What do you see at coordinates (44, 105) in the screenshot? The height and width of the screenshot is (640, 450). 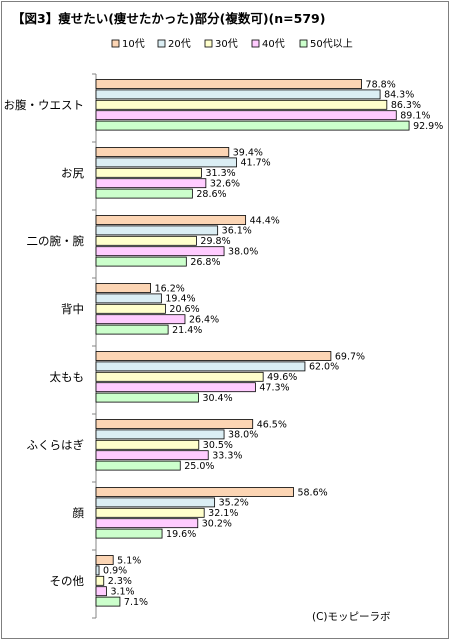 I see `category-label: お腹・ウエスト` at bounding box center [44, 105].